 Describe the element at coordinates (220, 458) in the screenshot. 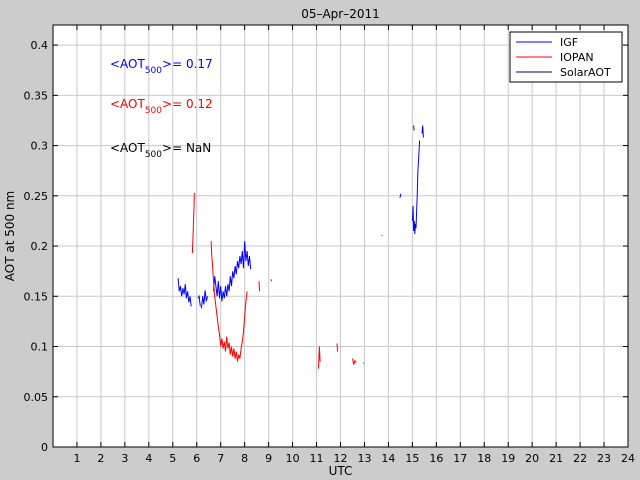

I see `x-tick-label: 7` at that location.